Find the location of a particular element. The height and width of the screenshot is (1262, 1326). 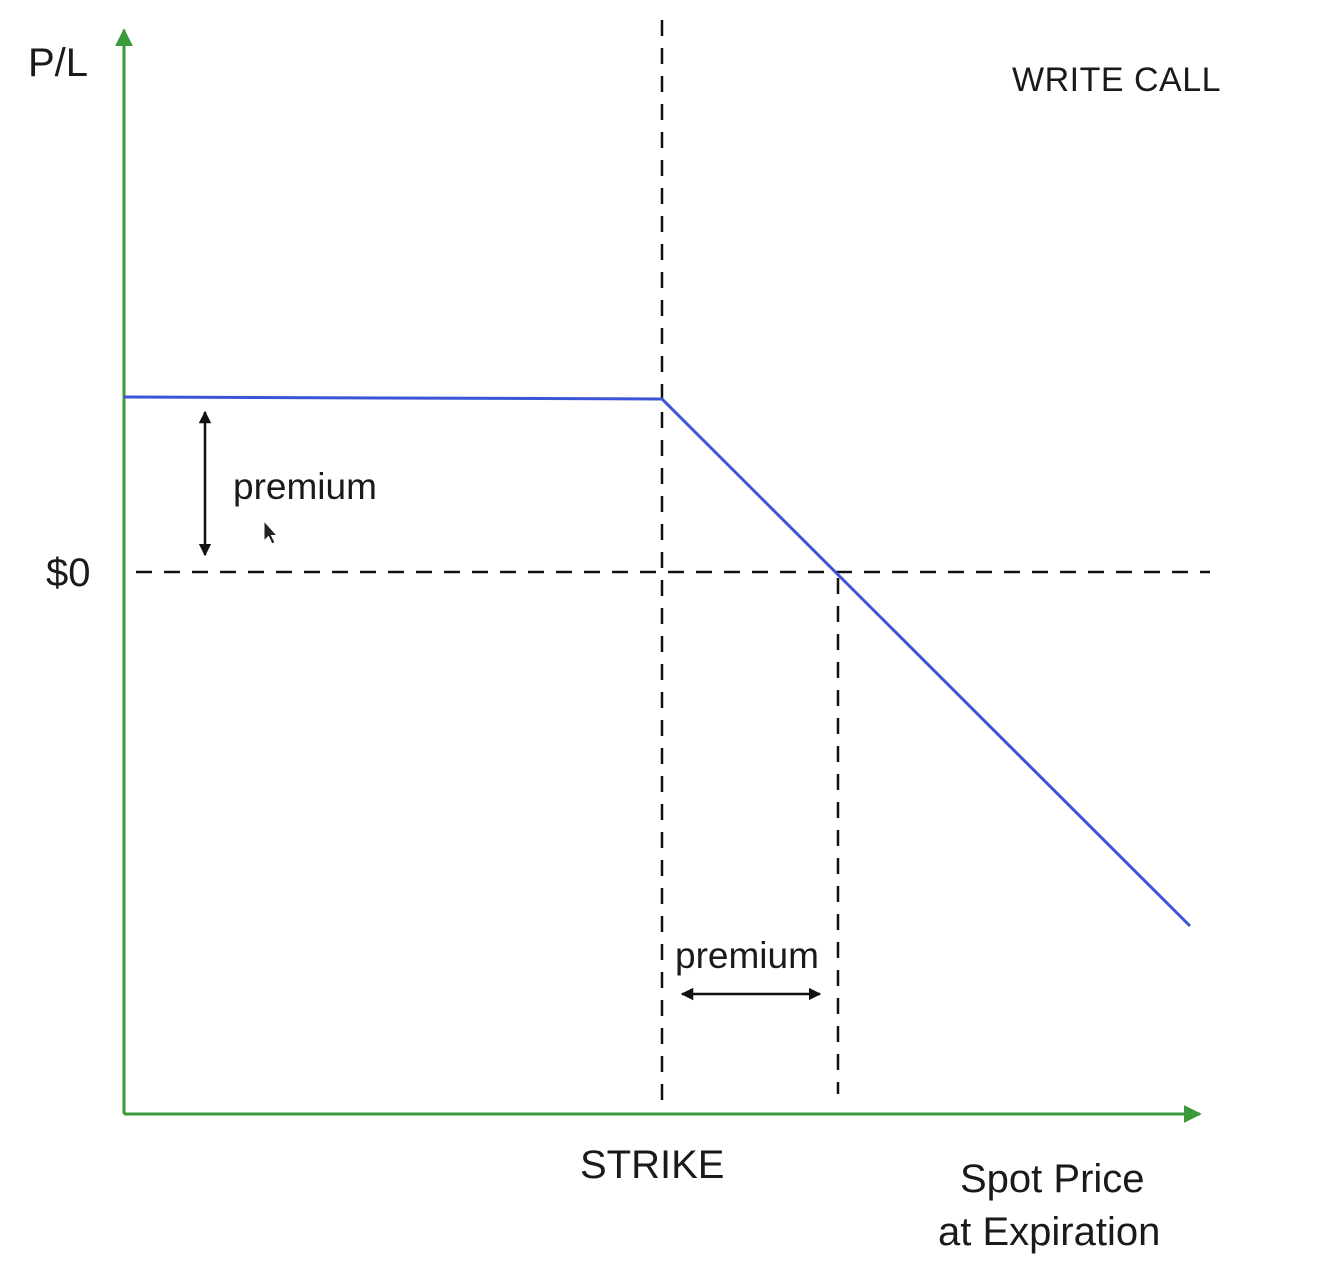

y-axis-label: P/L is located at coordinates (58, 63).